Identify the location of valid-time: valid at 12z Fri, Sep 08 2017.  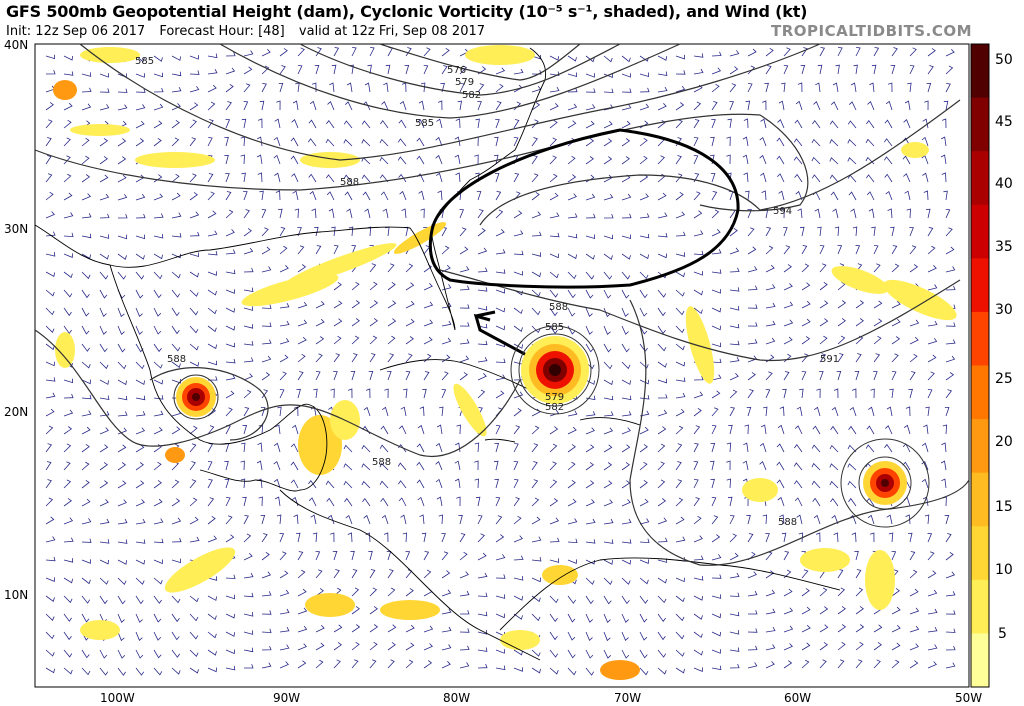
(392, 31).